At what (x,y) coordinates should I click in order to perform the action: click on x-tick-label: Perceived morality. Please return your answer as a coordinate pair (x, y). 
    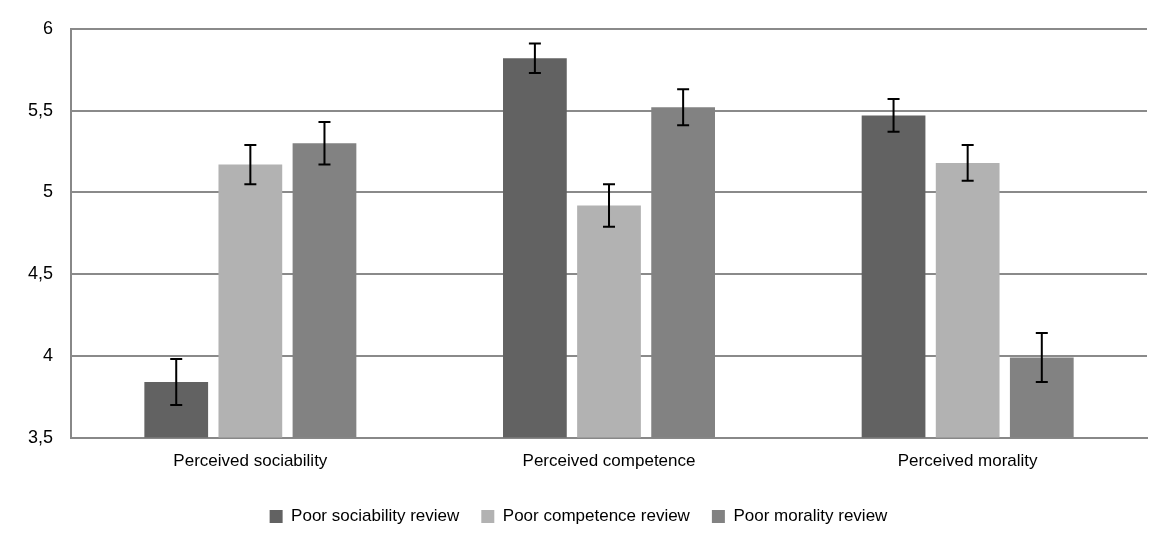
    Looking at the image, I should click on (968, 461).